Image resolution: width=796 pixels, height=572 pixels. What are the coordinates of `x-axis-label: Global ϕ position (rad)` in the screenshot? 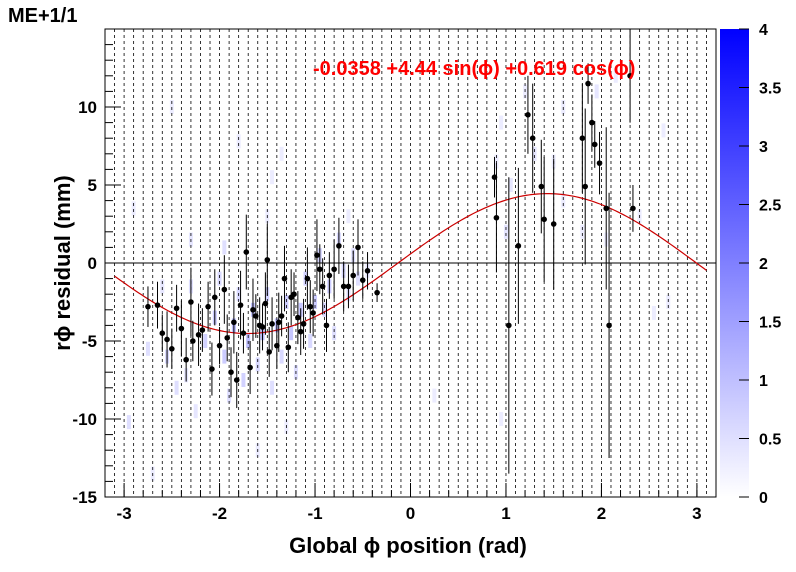 It's located at (408, 545).